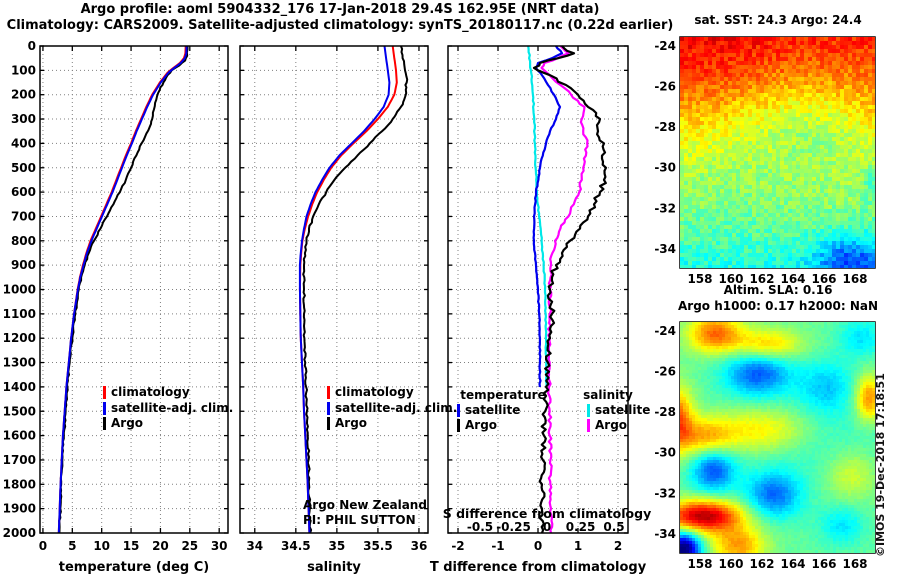  Describe the element at coordinates (23, 95) in the screenshot. I see `y-tick-label: 200` at that location.